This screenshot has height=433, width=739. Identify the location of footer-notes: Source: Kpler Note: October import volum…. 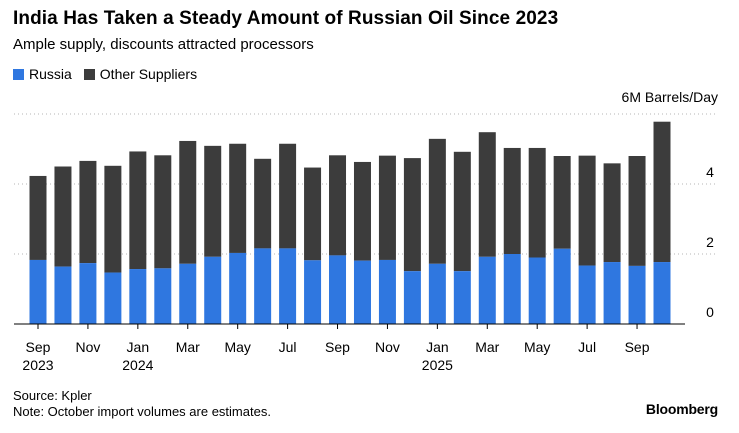
(142, 404).